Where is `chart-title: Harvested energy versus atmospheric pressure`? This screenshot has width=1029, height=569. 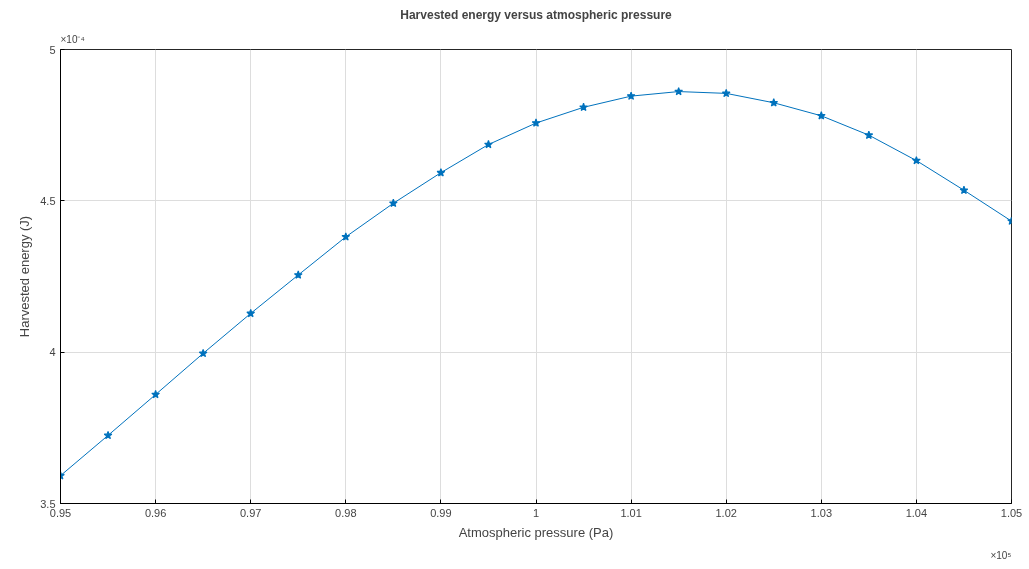
chart-title: Harvested energy versus atmospheric pressure is located at coordinates (536, 14).